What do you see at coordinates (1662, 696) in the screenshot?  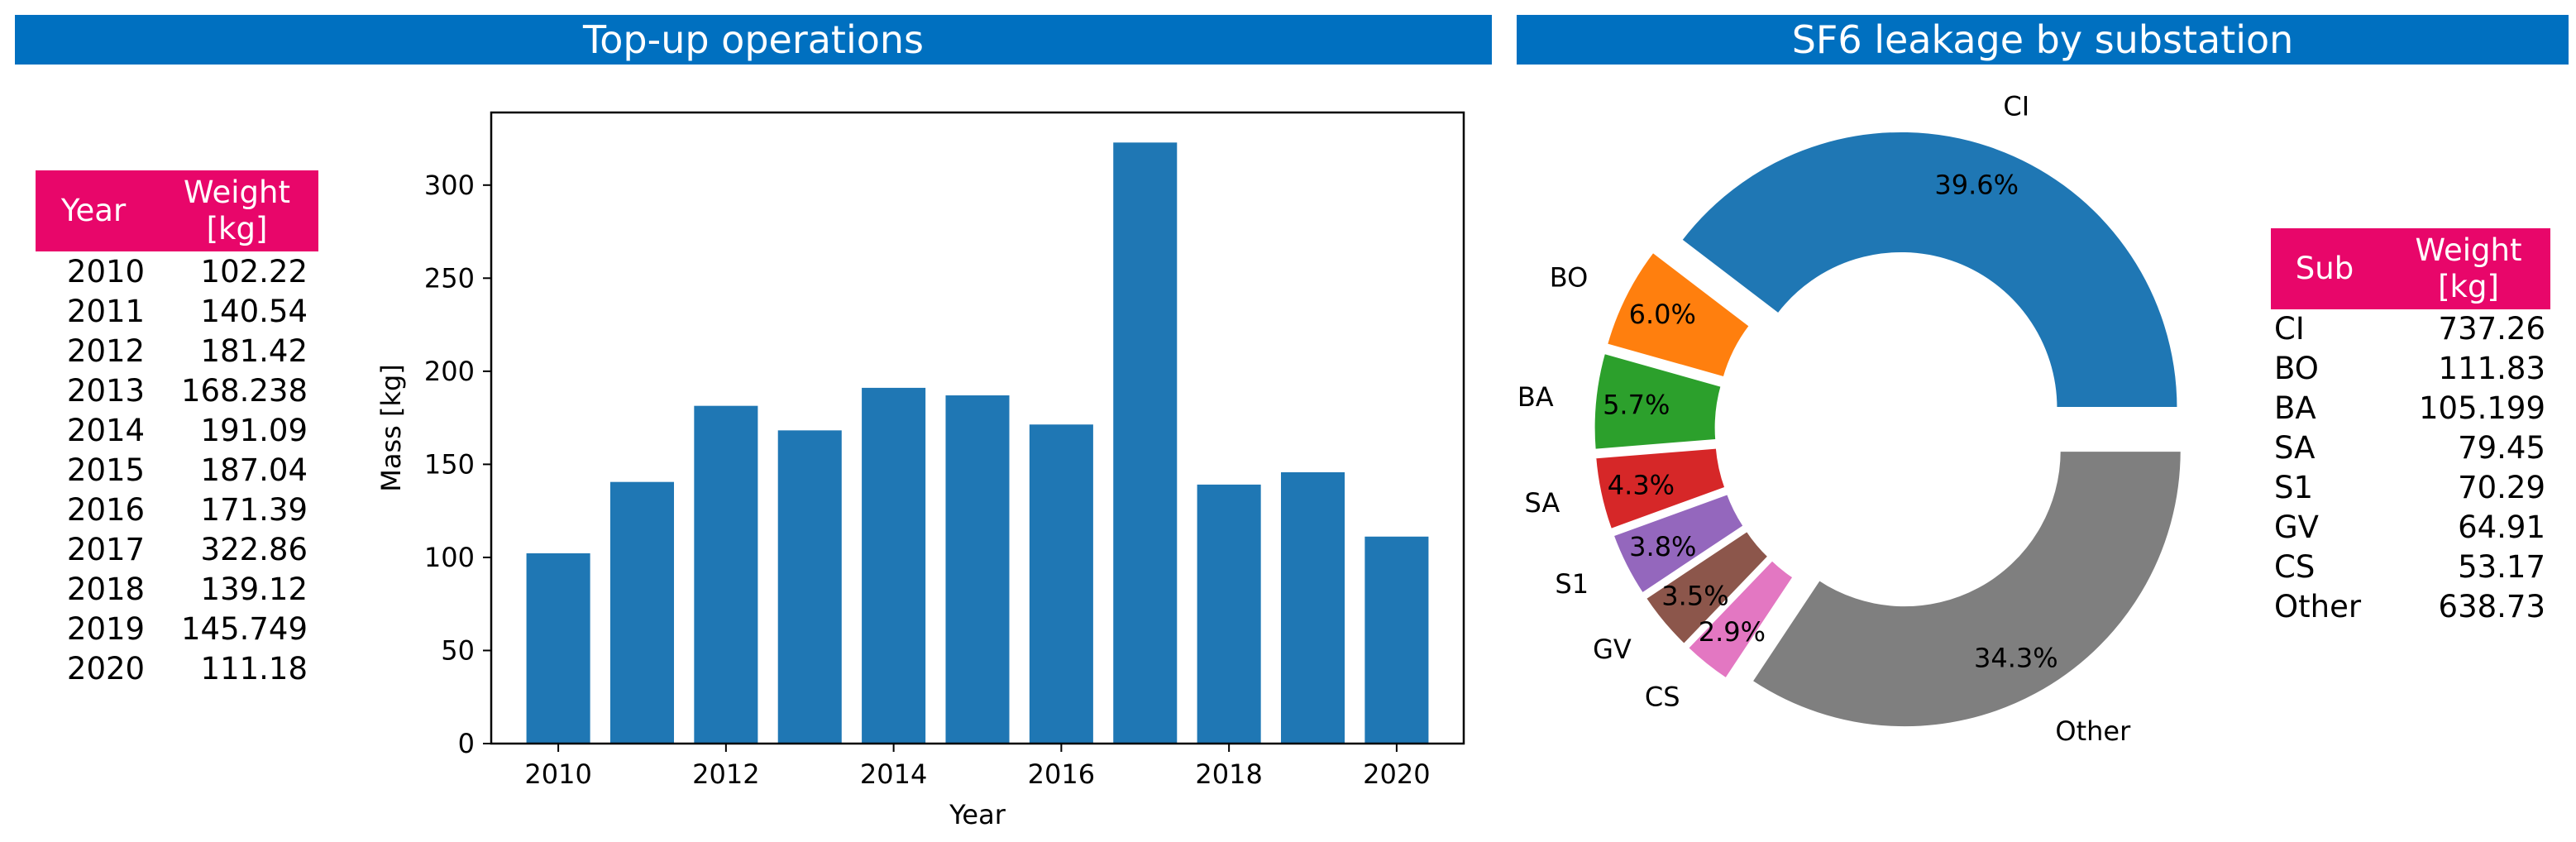 I see `donut-category-label: CS` at bounding box center [1662, 696].